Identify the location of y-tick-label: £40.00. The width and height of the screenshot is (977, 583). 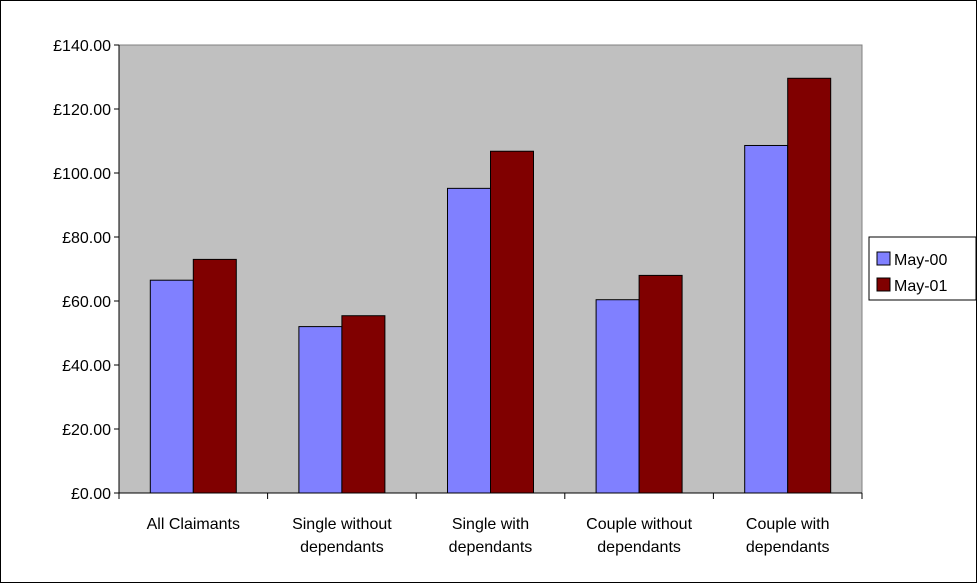
(86, 366).